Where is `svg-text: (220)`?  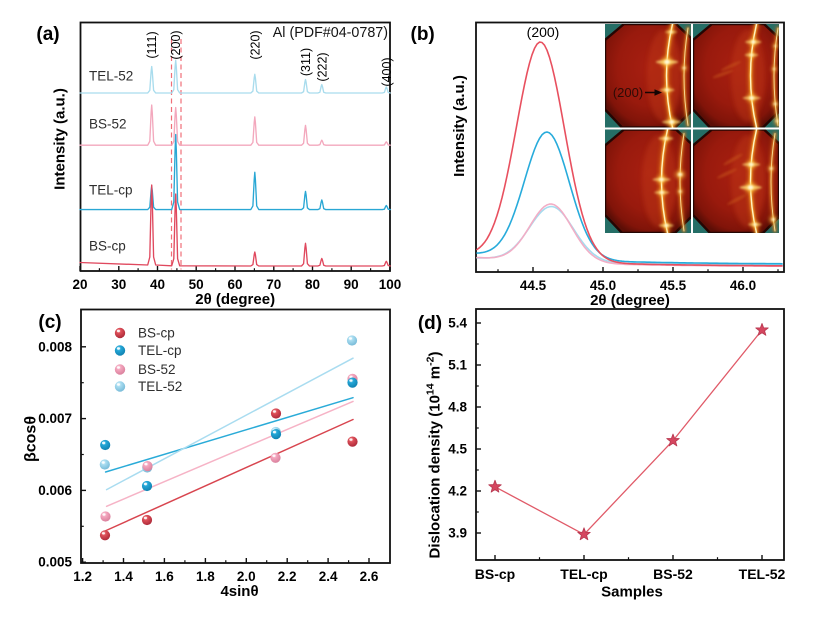
svg-text: (220) is located at coordinates (255, 44).